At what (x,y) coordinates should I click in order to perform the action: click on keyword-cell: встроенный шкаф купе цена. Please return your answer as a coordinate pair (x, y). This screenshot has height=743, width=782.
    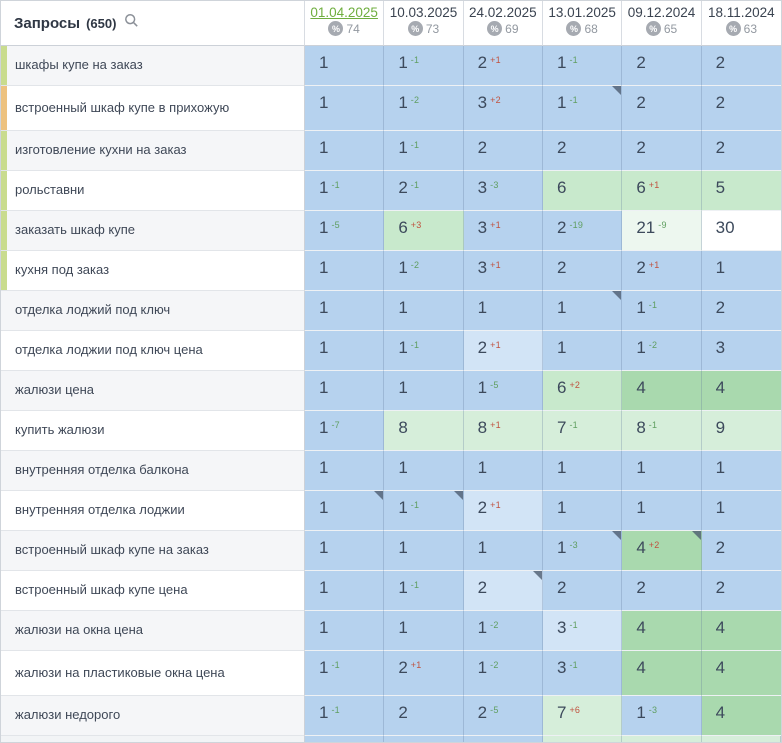
    Looking at the image, I should click on (153, 591).